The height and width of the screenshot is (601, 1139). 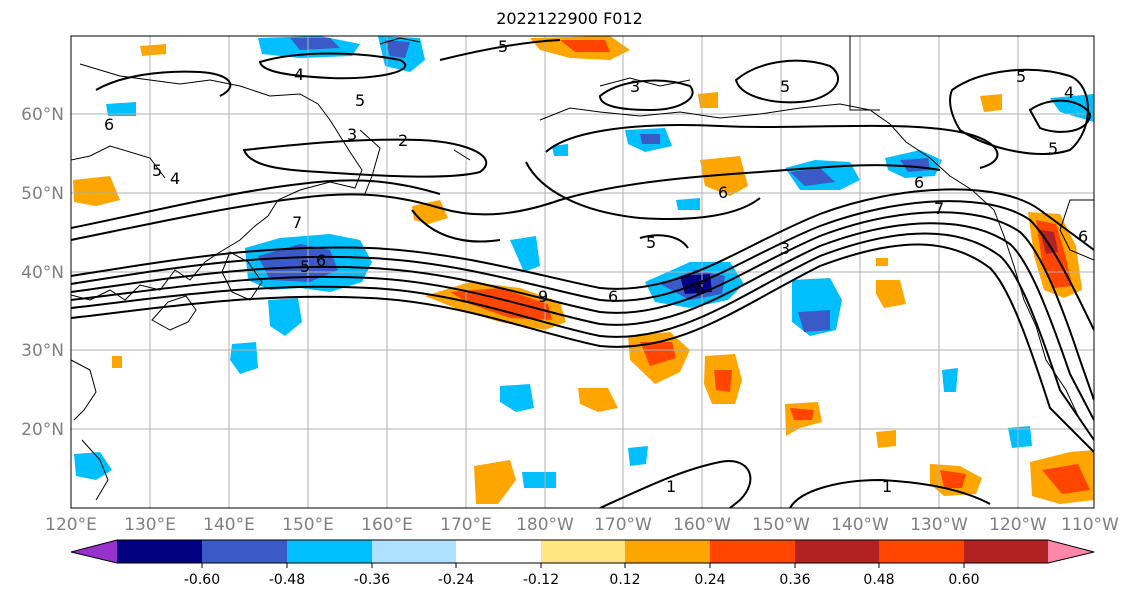 I want to click on colorbar-ticks, so click(x=583, y=565).